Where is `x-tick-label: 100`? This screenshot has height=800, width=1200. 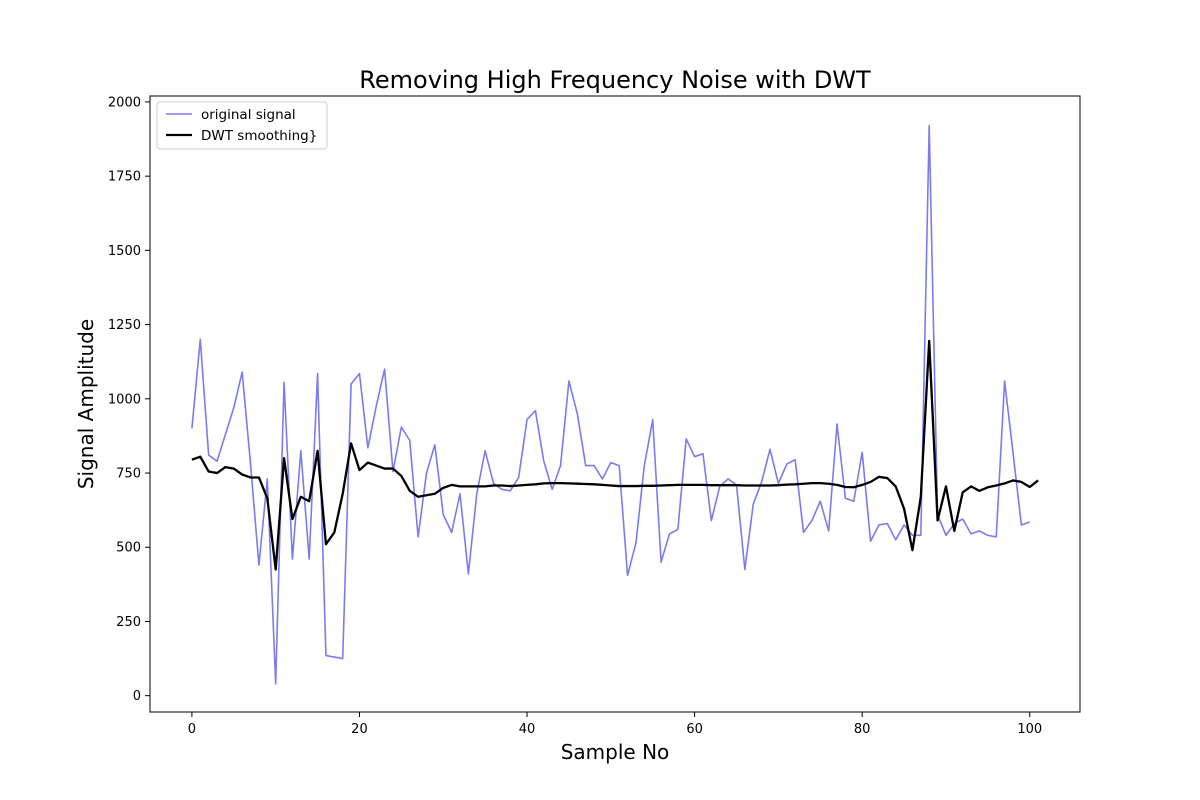 x-tick-label: 100 is located at coordinates (1029, 729).